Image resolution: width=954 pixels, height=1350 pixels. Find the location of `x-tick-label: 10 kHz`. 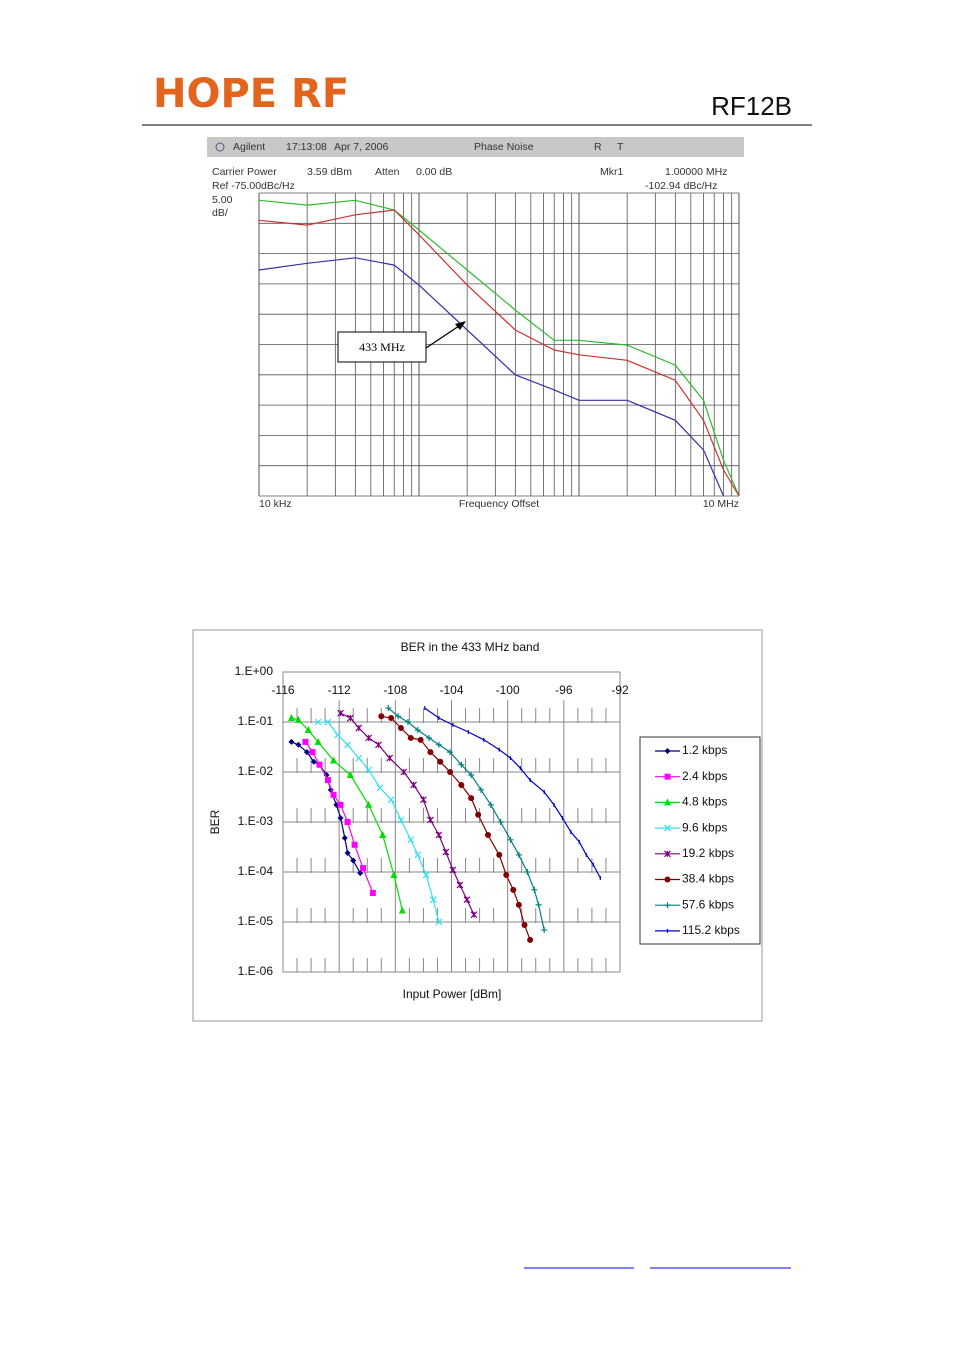

x-tick-label: 10 kHz is located at coordinates (275, 504).